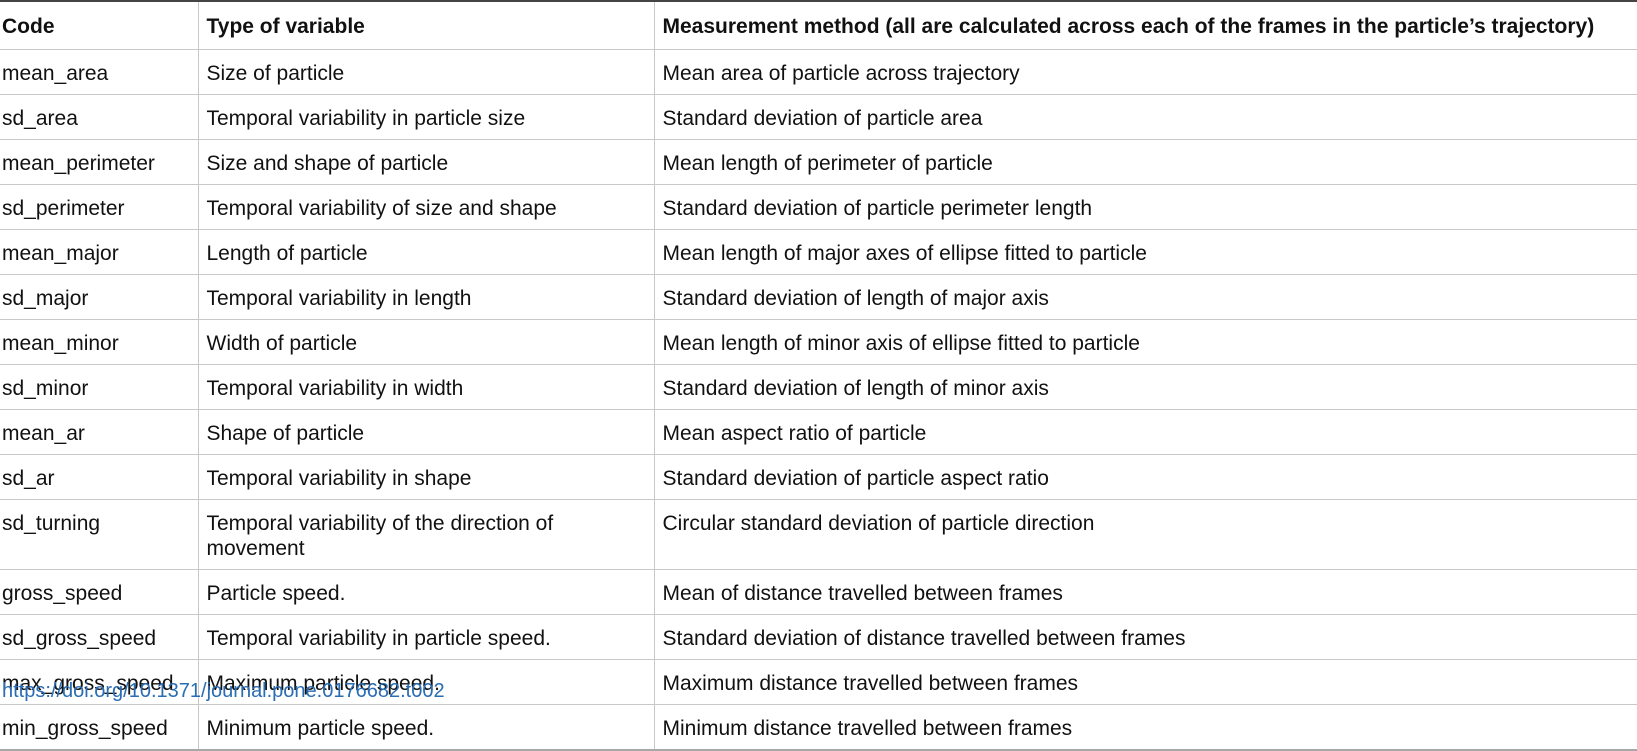 Image resolution: width=1637 pixels, height=751 pixels. What do you see at coordinates (425, 637) in the screenshot?
I see `cell-type-of-variable: Temporal variability in particle speed.` at bounding box center [425, 637].